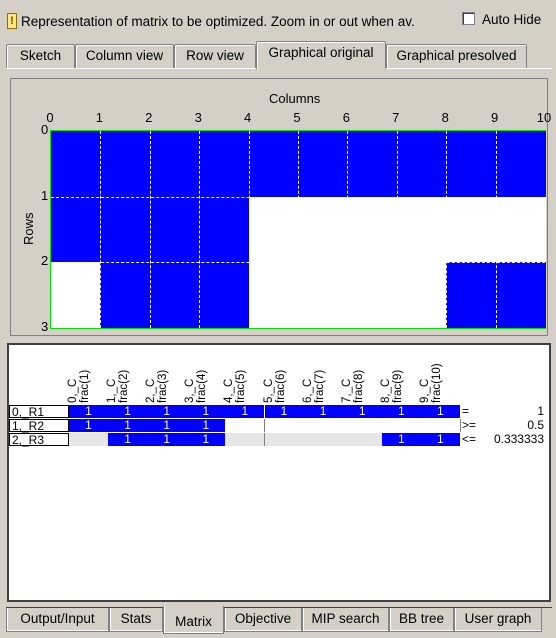 The image size is (556, 638). What do you see at coordinates (190, 390) in the screenshot?
I see `matrix-column-header: 3,_C` at bounding box center [190, 390].